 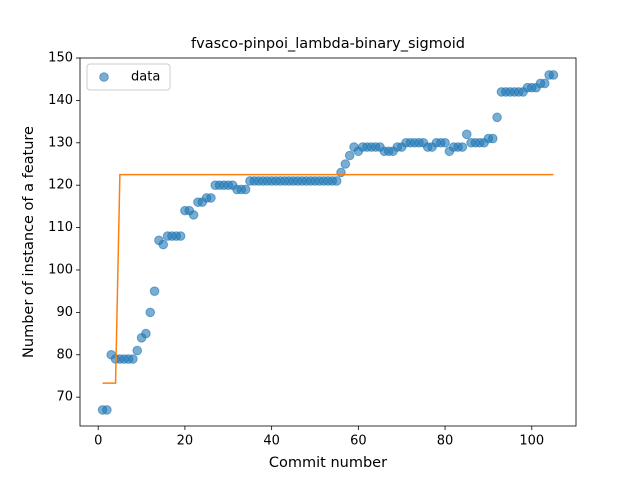 What do you see at coordinates (145, 77) in the screenshot?
I see `legend-label: data` at bounding box center [145, 77].